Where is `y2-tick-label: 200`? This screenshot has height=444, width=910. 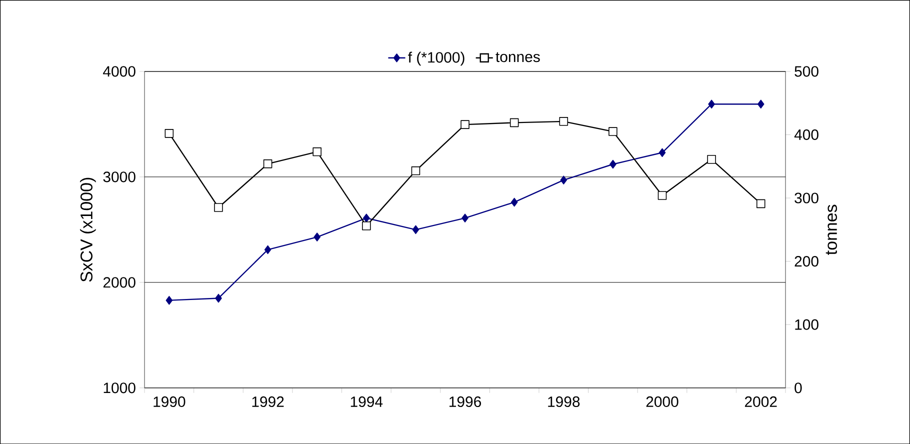
y2-tick-label: 200 is located at coordinates (806, 261).